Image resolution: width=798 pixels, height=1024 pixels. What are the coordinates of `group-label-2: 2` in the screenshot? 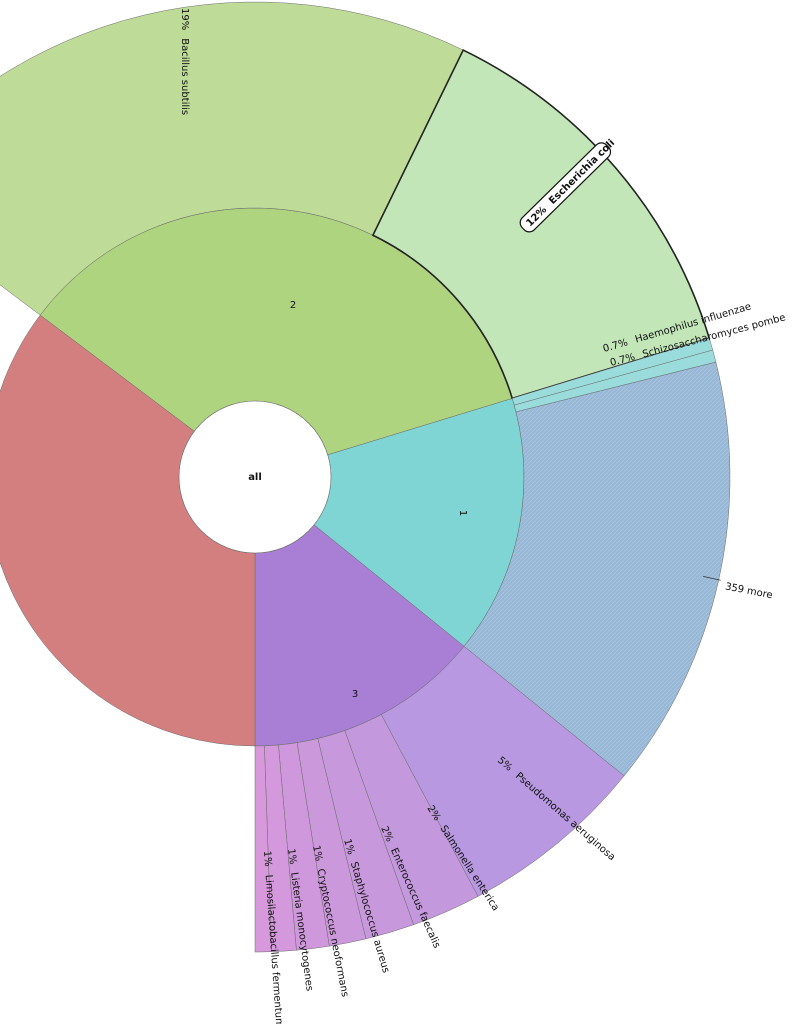 It's located at (293, 305).